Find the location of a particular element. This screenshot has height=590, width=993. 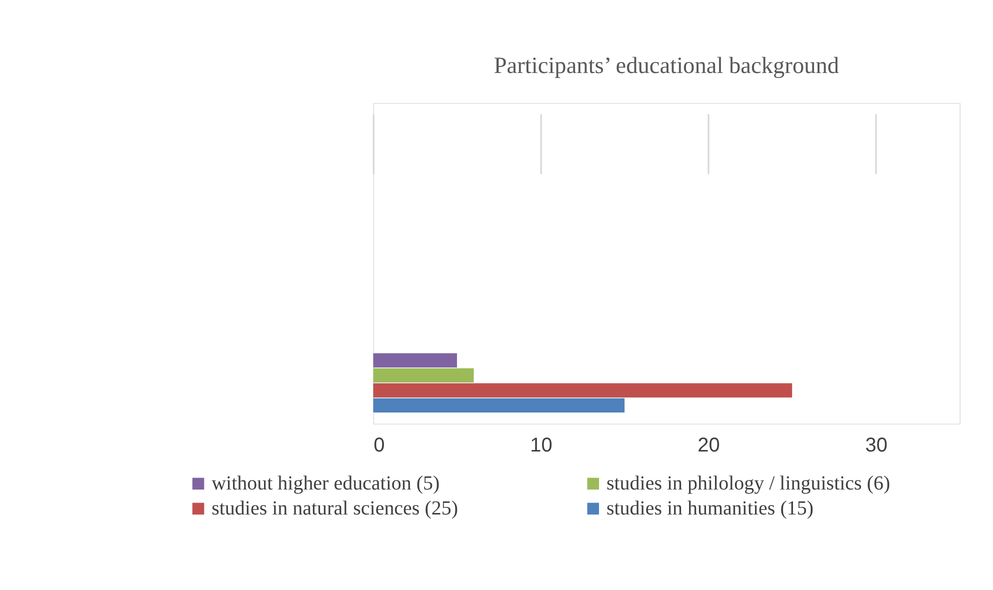

x-tick-label: 30 is located at coordinates (876, 445).